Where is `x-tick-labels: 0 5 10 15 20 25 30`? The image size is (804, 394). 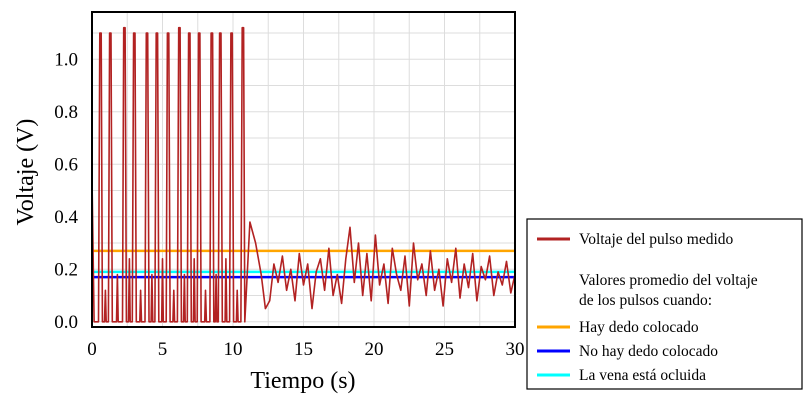
x-tick-labels: 0 5 10 15 20 25 30 is located at coordinates (305, 349).